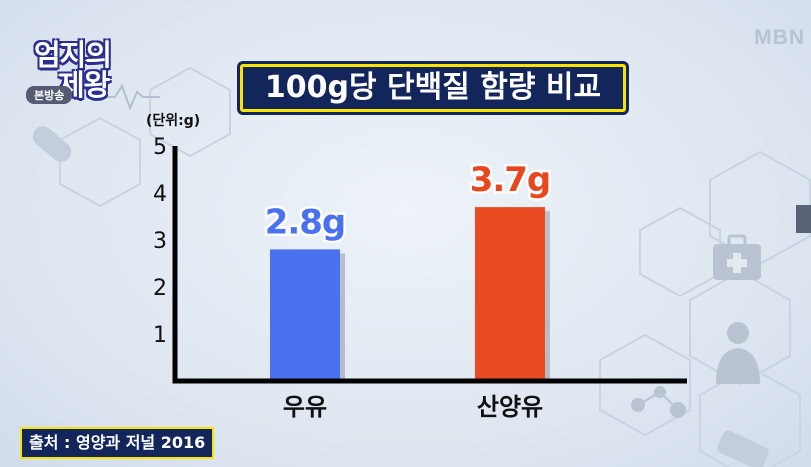  I want to click on capsule-strip-icon, so click(743, 448).